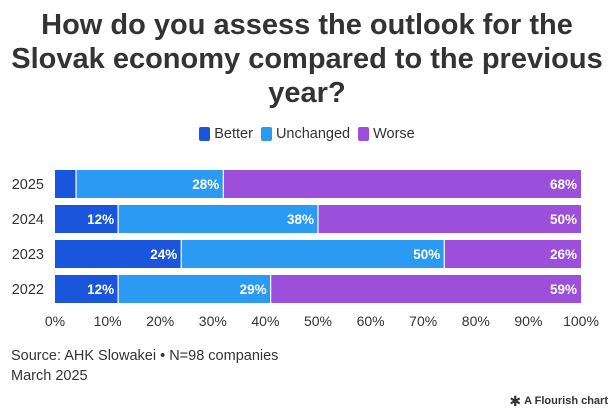  I want to click on legend-swatch-worse, so click(364, 134).